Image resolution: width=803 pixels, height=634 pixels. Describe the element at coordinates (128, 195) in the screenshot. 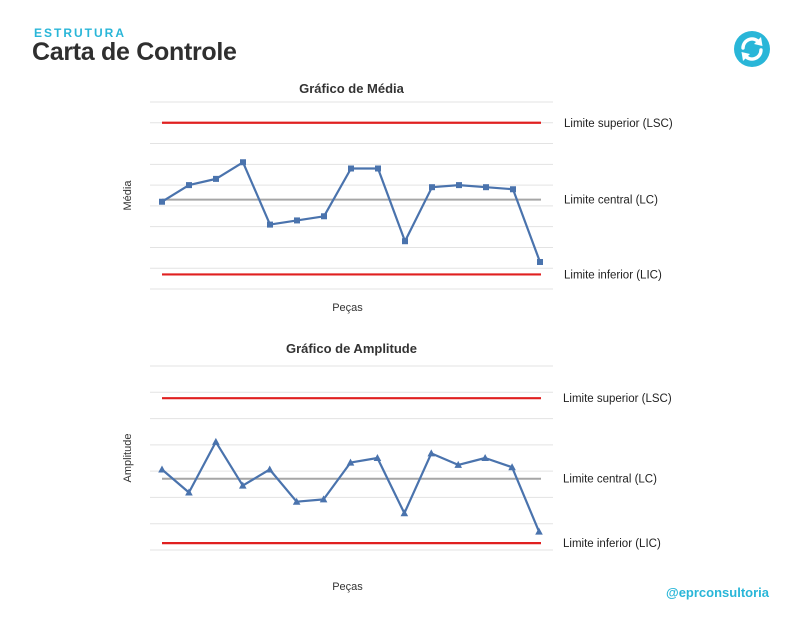

I see `mean-y-axis-label: Média` at that location.